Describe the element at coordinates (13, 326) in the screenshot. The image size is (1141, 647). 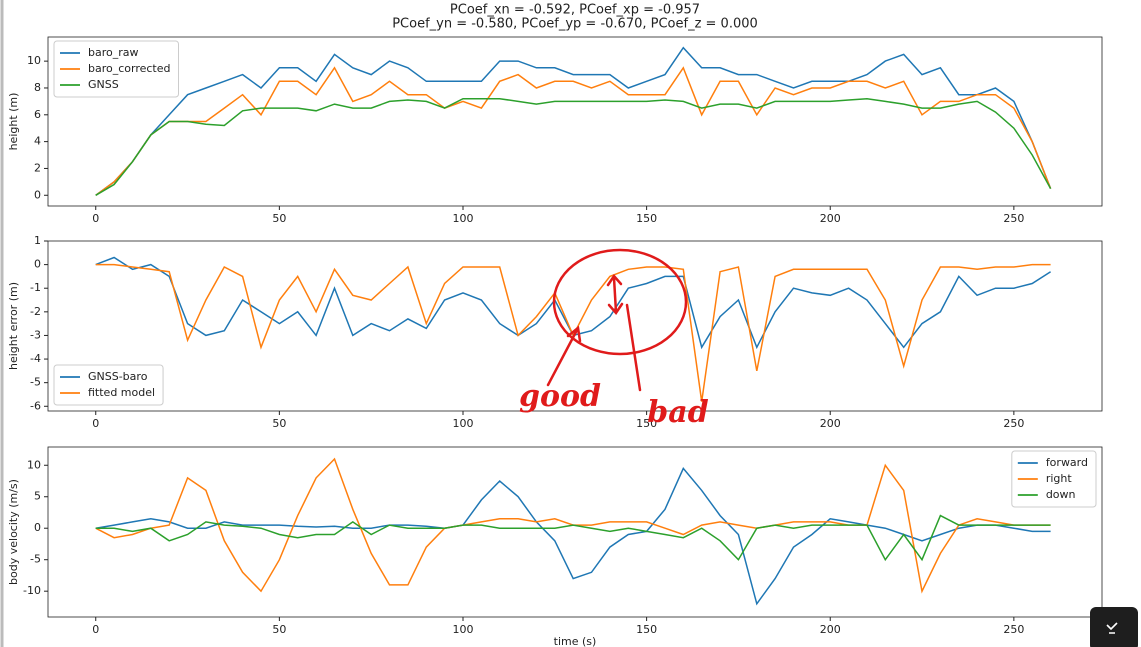
I see `y-axis-label: height error (m)` at that location.